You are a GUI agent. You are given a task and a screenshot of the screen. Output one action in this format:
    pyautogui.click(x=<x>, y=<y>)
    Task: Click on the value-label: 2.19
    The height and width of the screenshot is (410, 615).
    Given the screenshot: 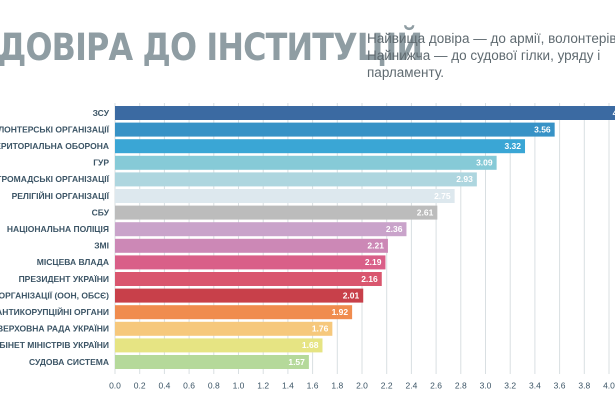 What is the action you would take?
    pyautogui.click(x=373, y=262)
    